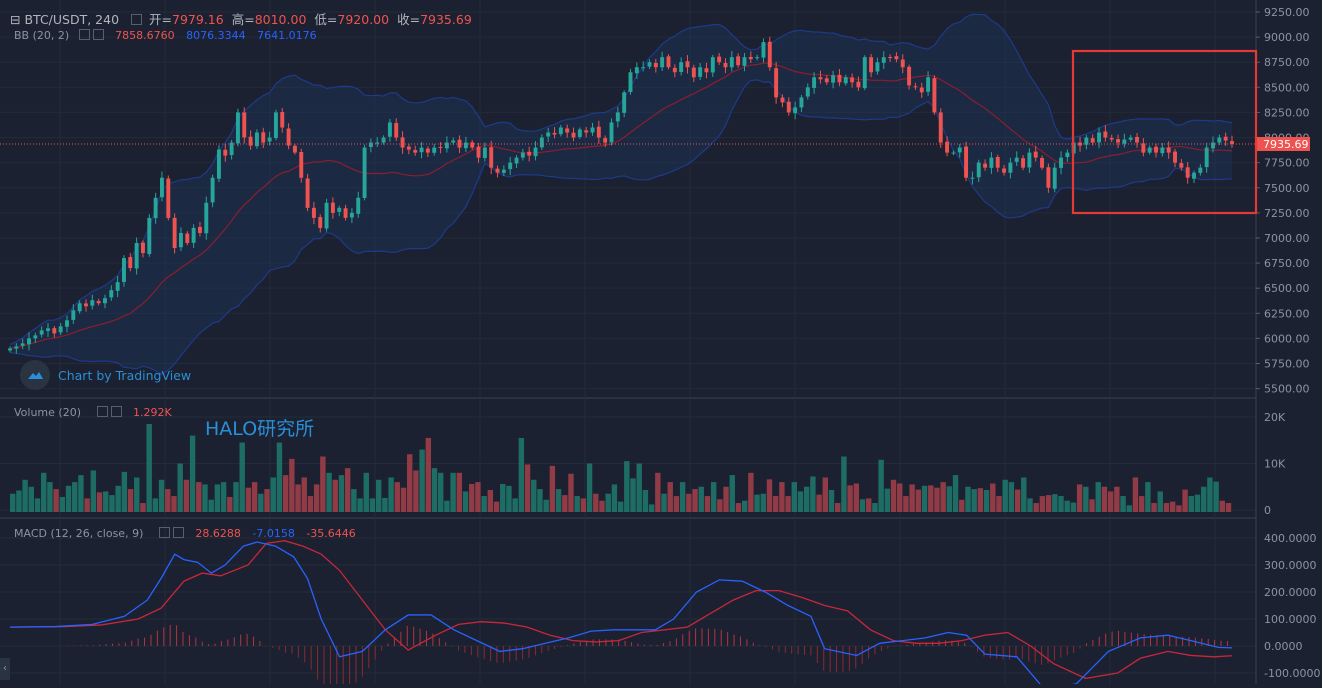  I want to click on volume-tick-label: 10K, so click(1275, 464).